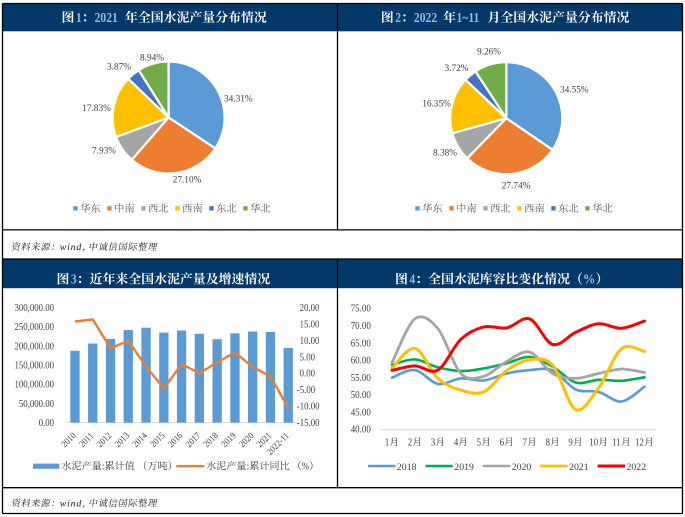 Image resolution: width=685 pixels, height=517 pixels. I want to click on svg-text: 70.00, so click(361, 327).